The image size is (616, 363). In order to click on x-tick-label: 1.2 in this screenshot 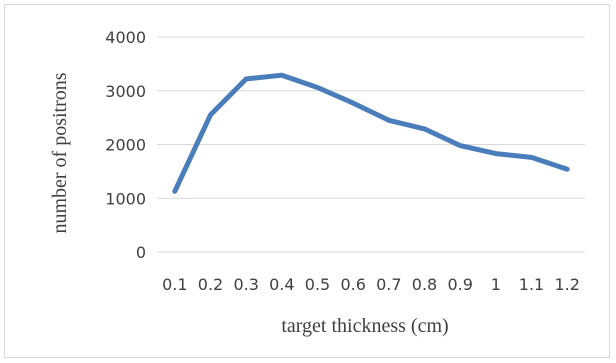, I will do `click(566, 284)`.